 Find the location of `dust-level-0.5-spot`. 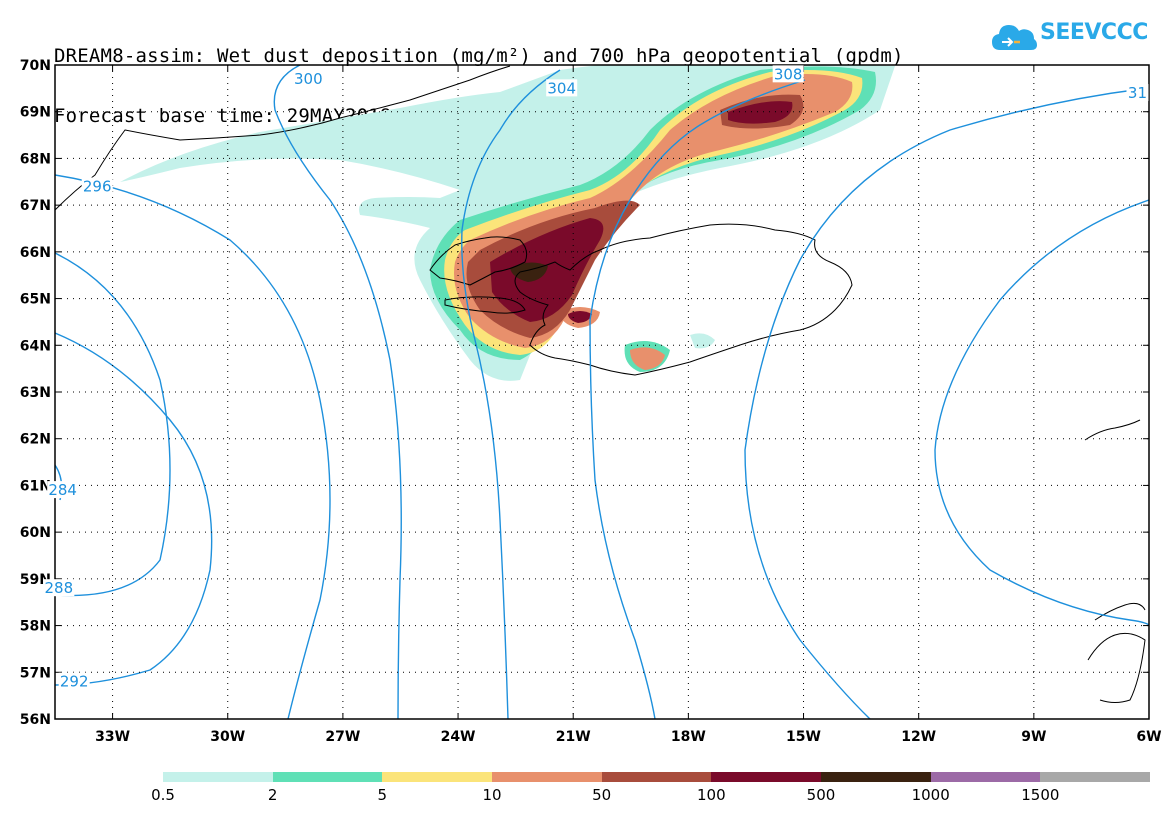

dust-level-0.5-spot is located at coordinates (702, 341).